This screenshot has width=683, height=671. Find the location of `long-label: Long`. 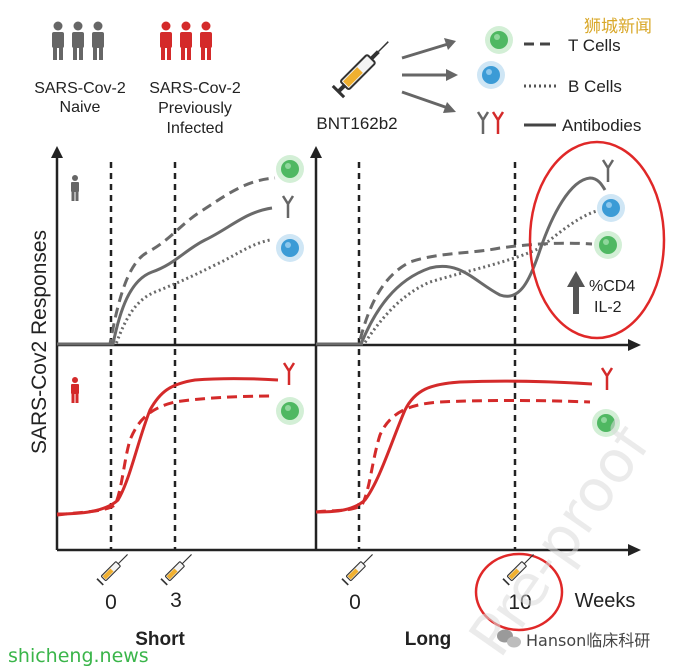

long-label: Long is located at coordinates (428, 639).